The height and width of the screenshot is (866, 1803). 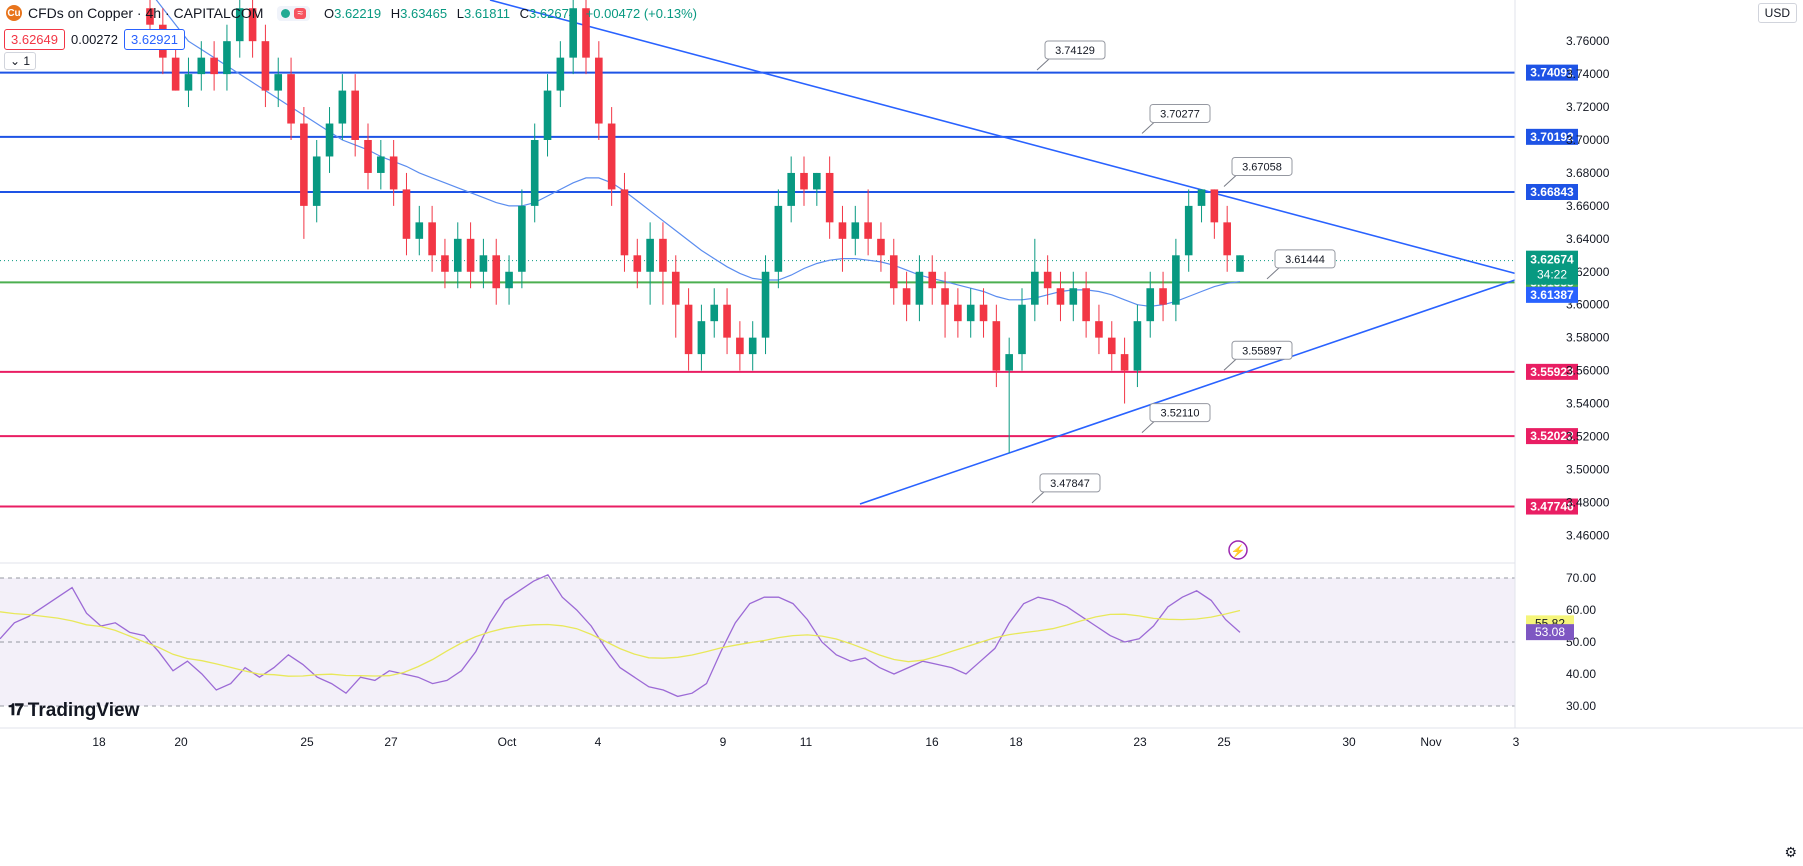 What do you see at coordinates (1552, 192) in the screenshot?
I see `price-level-label: 3.66843` at bounding box center [1552, 192].